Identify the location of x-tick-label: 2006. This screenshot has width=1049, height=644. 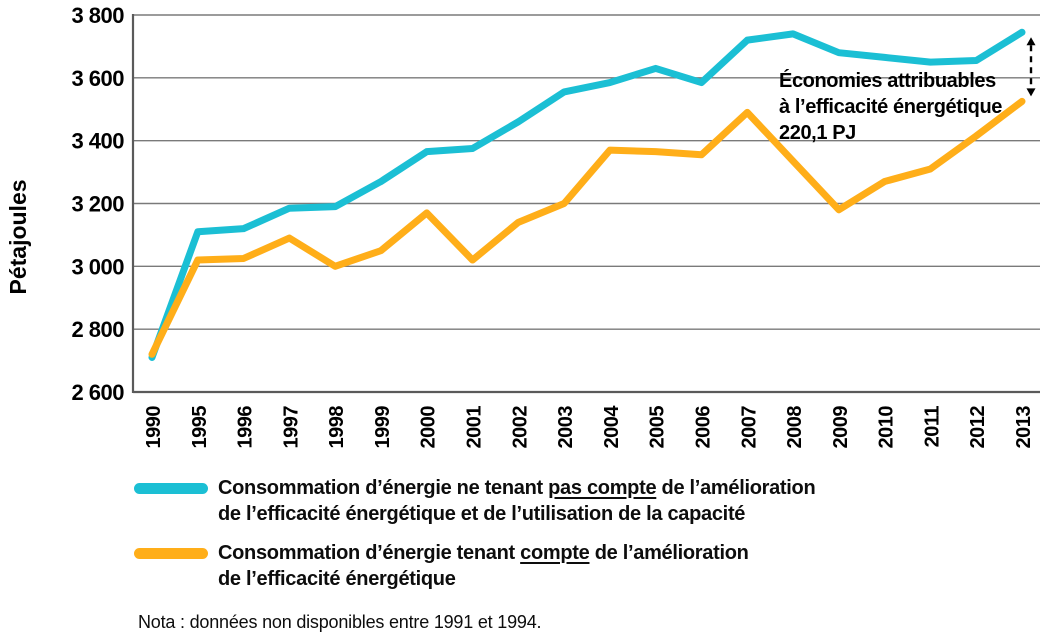
(703, 427).